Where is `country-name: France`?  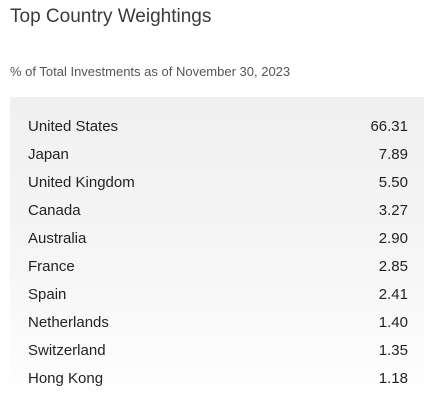 country-name: France is located at coordinates (51, 266).